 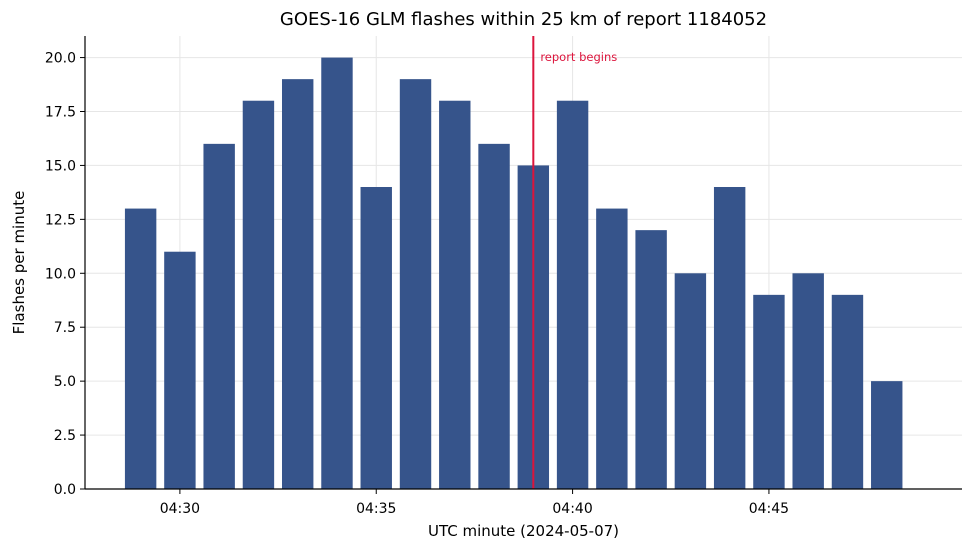 What do you see at coordinates (60, 274) in the screenshot?
I see `y-tick-label: 10.0` at bounding box center [60, 274].